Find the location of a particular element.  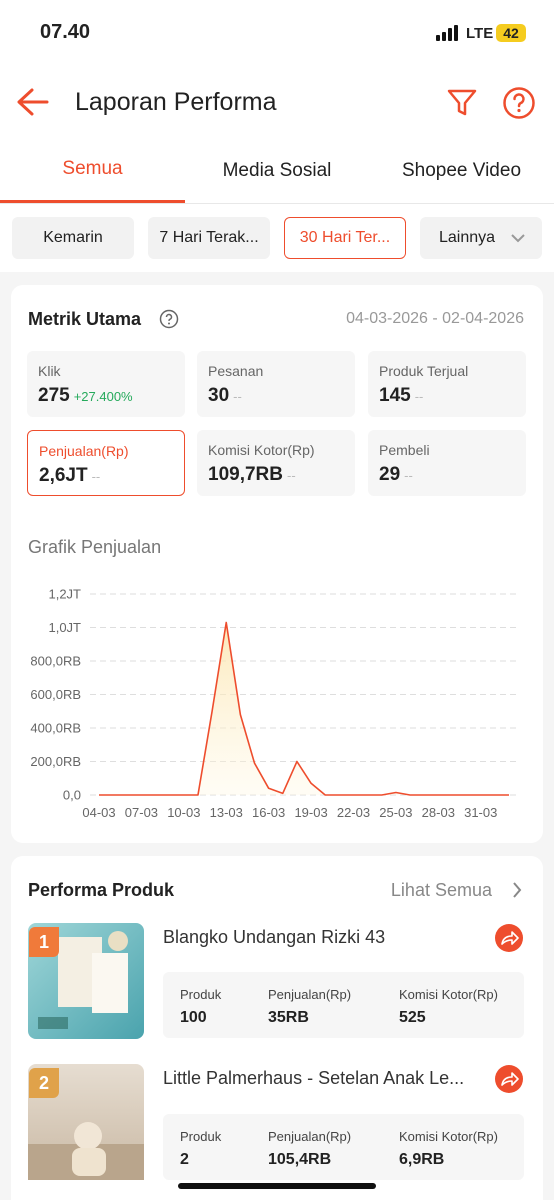

y-tick-label: 1,0JT is located at coordinates (64, 627).